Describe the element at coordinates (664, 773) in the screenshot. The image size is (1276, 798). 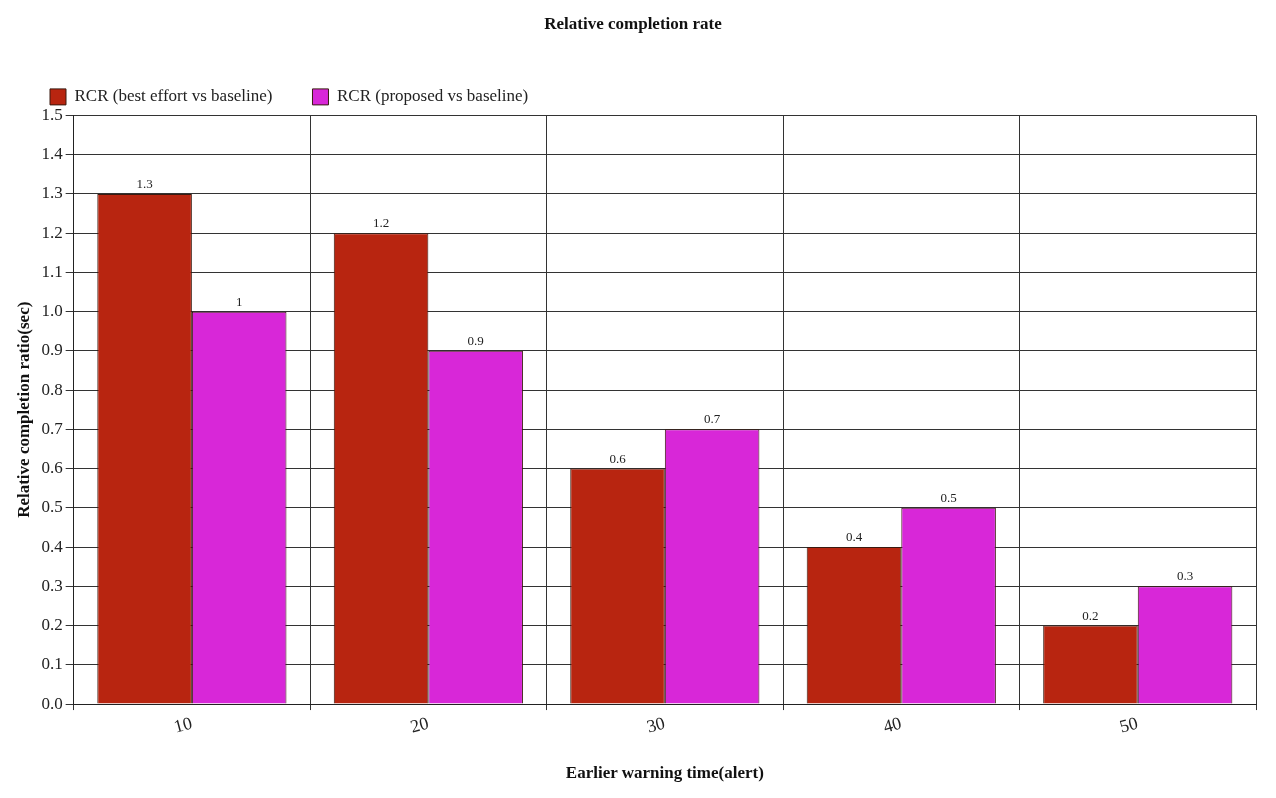
I see `x-axis-title: Earlier warning time(alert)` at that location.